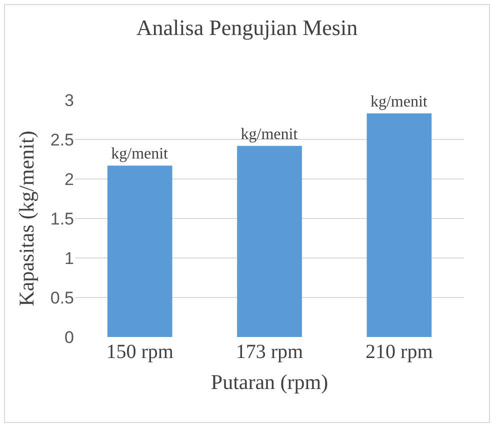 This screenshot has width=496, height=429. Describe the element at coordinates (69, 179) in the screenshot. I see `y-tick-label: 2` at that location.